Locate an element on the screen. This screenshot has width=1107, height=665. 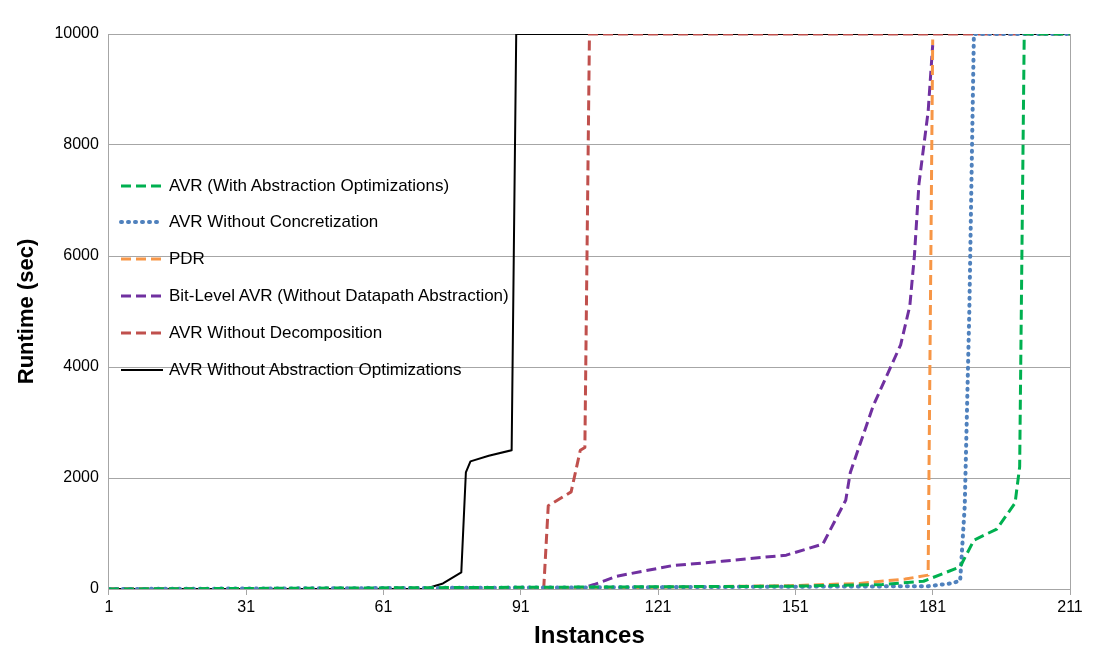
x-tick-label: 61 is located at coordinates (383, 607).